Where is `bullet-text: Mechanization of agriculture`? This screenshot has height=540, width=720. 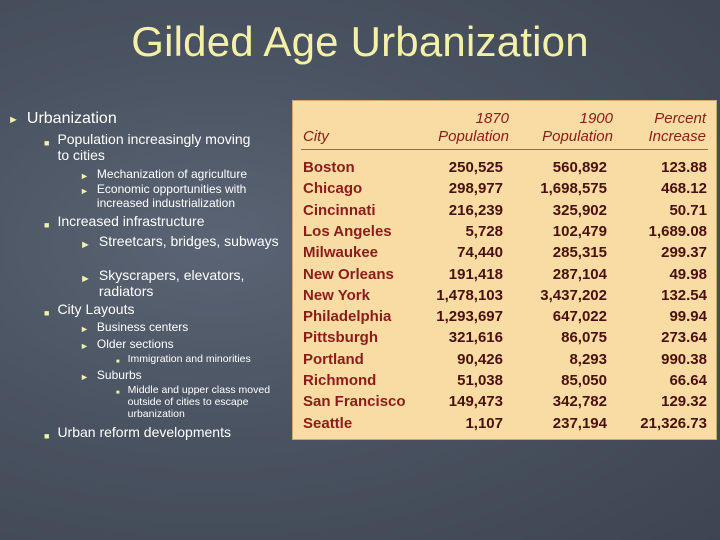 bullet-text: Mechanization of agriculture is located at coordinates (172, 174).